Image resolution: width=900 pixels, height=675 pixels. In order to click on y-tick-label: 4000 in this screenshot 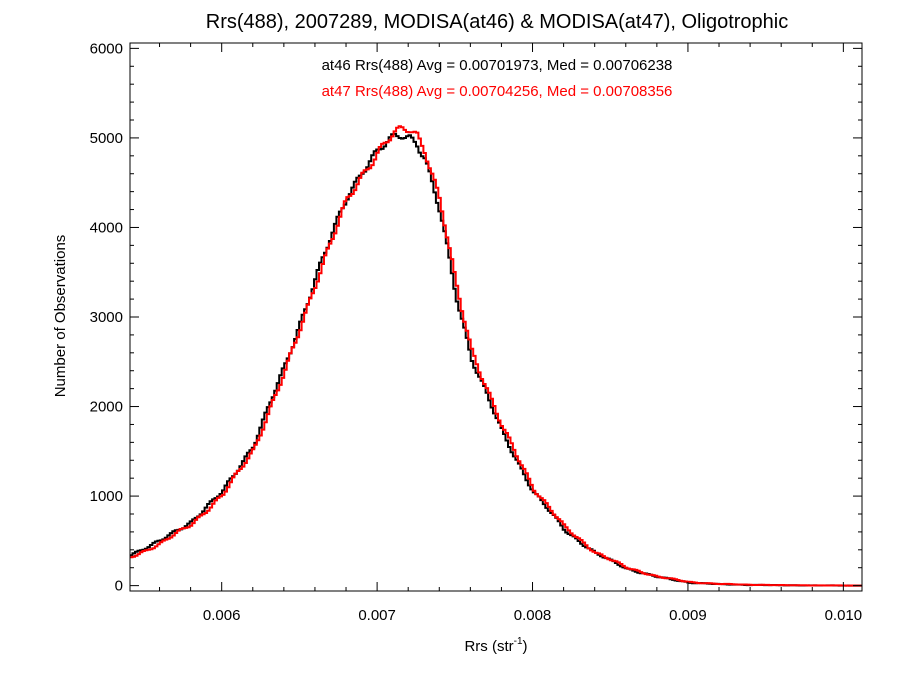, I will do `click(106, 227)`.